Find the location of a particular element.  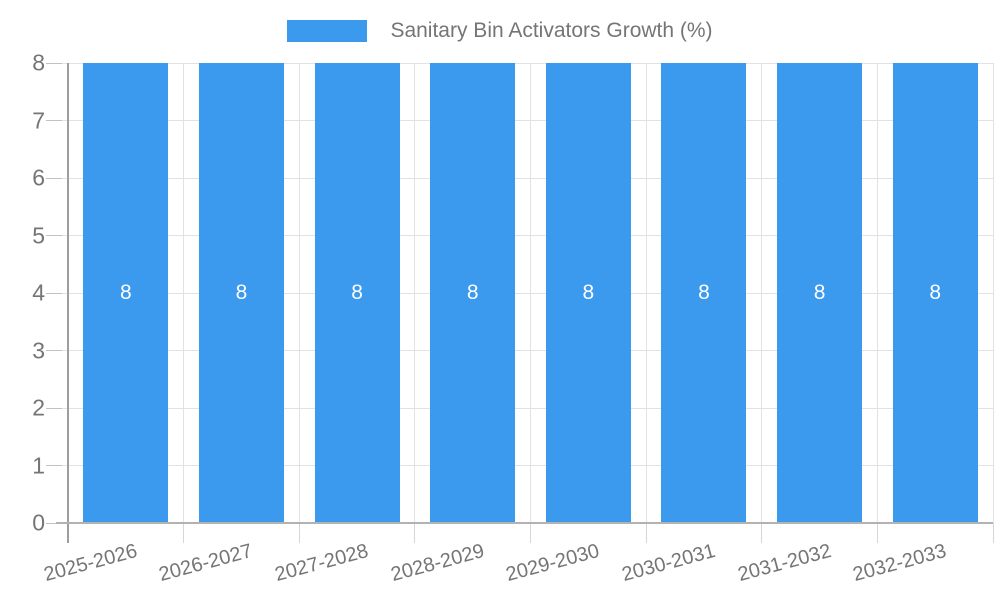

y-axis-tick-label: 6 is located at coordinates (38, 177).